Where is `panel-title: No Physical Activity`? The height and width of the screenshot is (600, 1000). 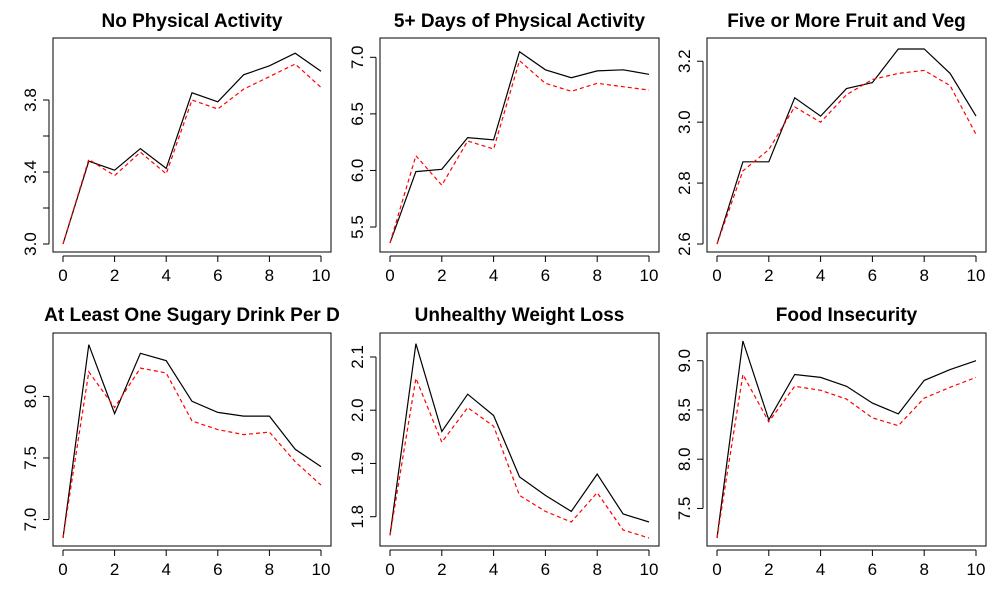 panel-title: No Physical Activity is located at coordinates (192, 21).